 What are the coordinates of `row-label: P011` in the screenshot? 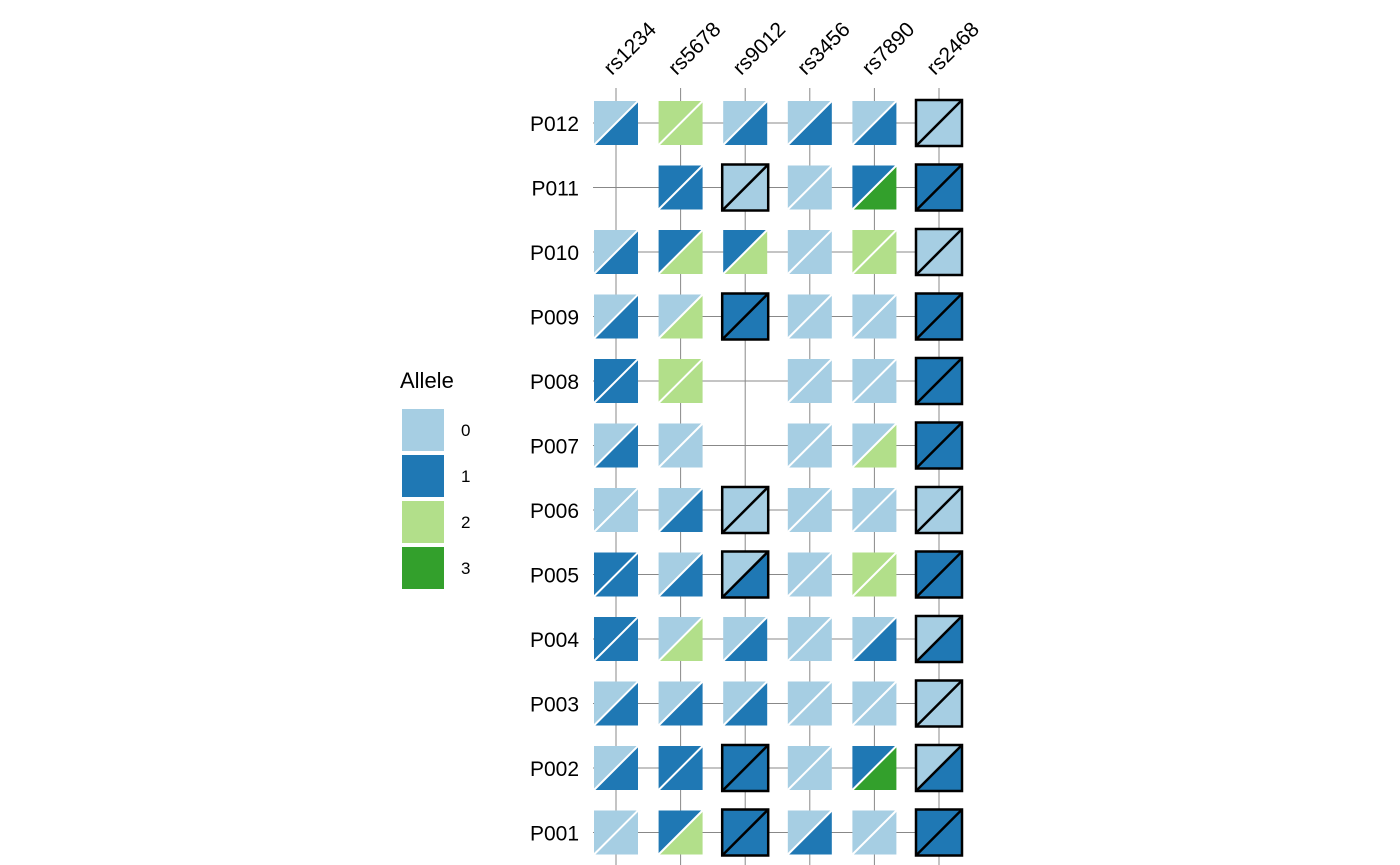 It's located at (556, 189).